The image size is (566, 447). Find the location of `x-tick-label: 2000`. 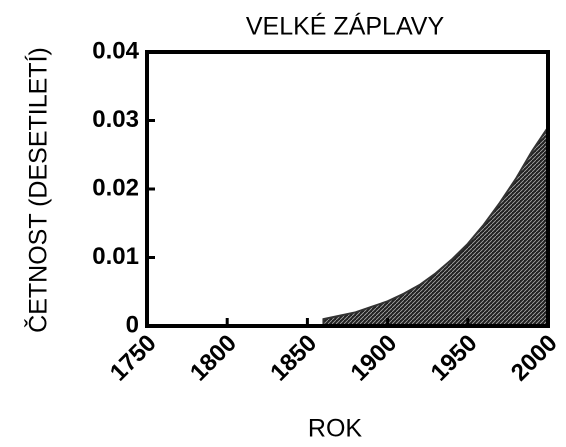

x-tick-label: 2000 is located at coordinates (534, 358).